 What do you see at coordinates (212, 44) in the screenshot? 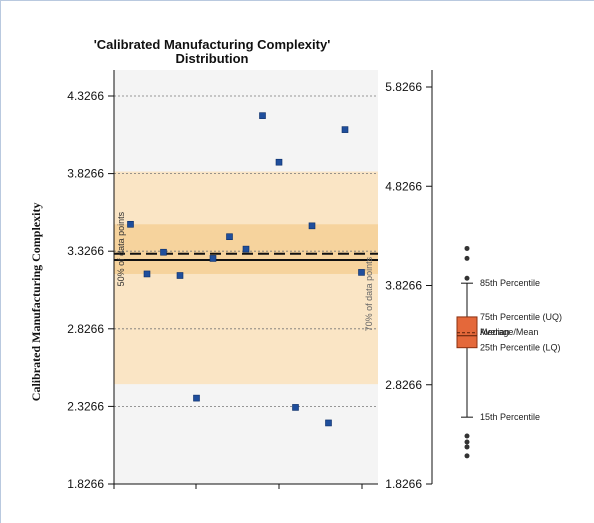
I see `chart-title: 'Calibrated Manufacturing Complexity'` at bounding box center [212, 44].